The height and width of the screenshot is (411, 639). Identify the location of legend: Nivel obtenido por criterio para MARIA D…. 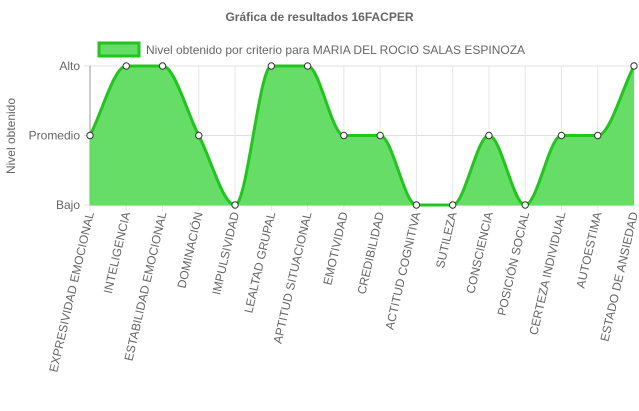
(311, 49).